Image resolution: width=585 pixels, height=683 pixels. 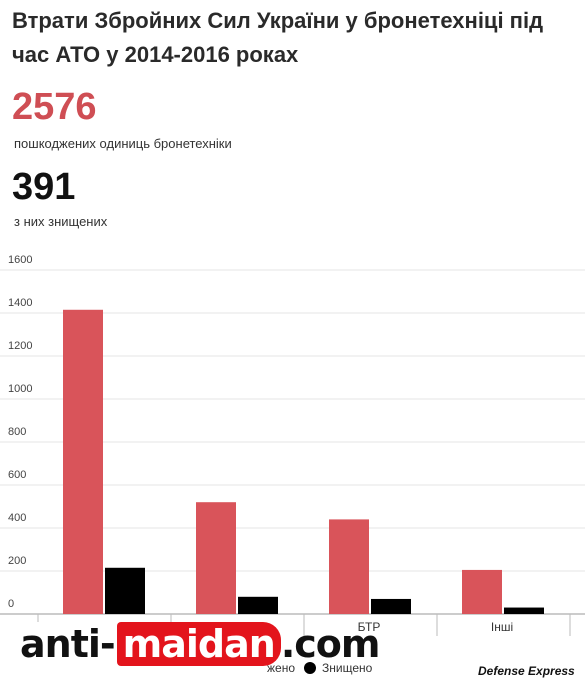 What do you see at coordinates (369, 627) in the screenshot?
I see `x-tick-label: БТР` at bounding box center [369, 627].